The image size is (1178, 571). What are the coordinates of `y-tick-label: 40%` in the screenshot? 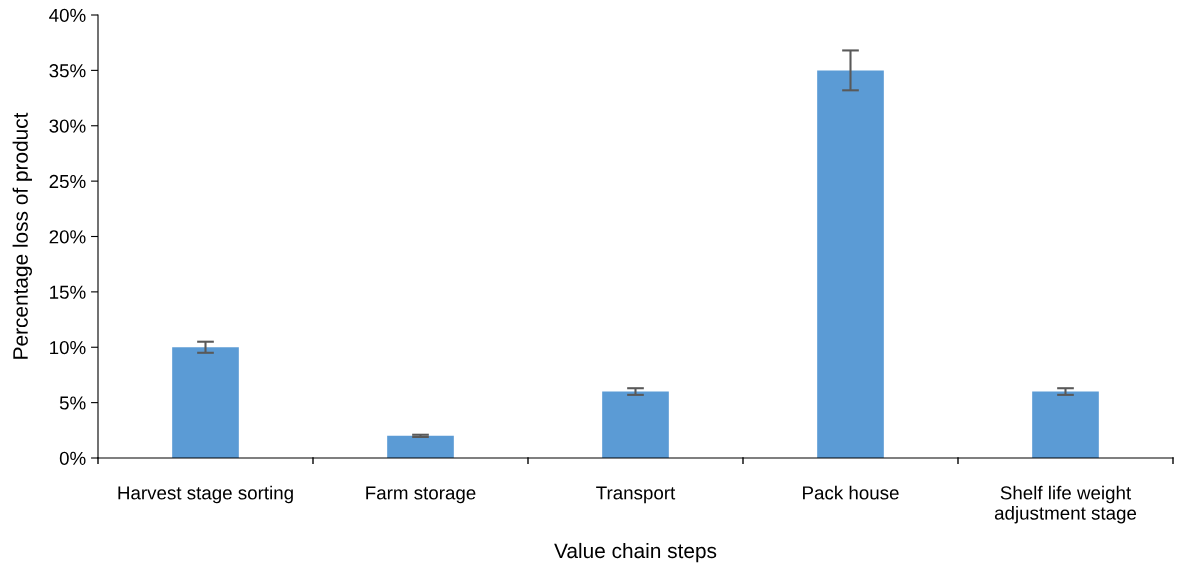 It's located at (67, 15).